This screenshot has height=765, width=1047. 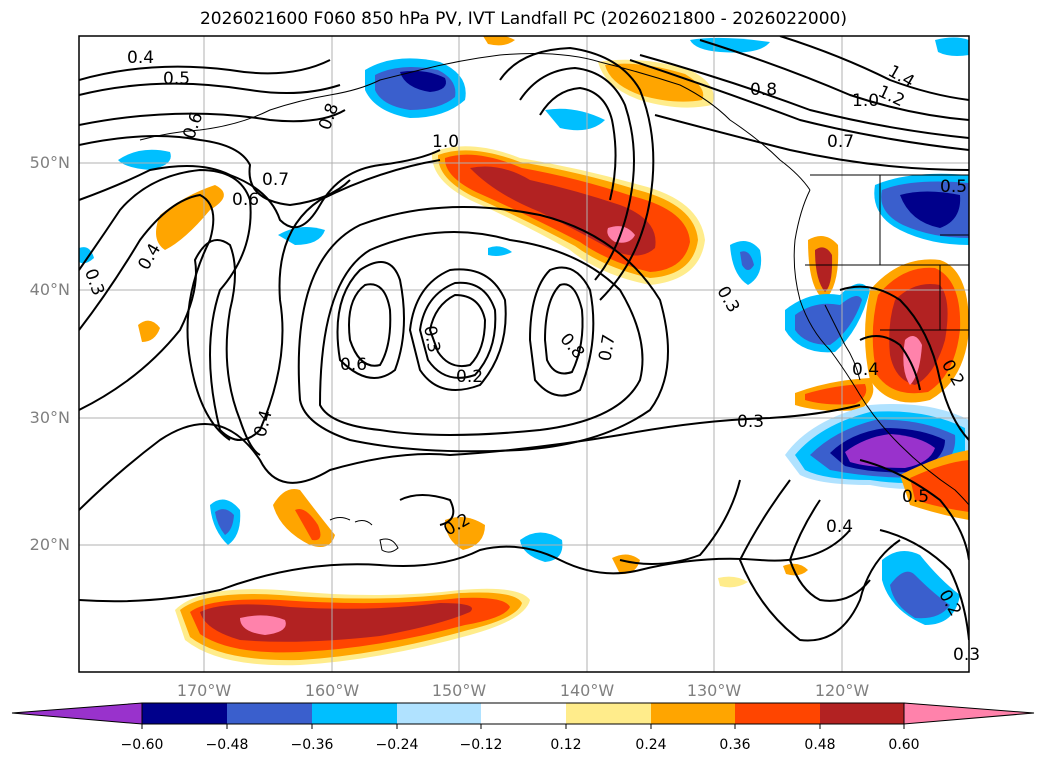 What do you see at coordinates (301, 235) in the screenshot?
I see `ivt-mid-blue` at bounding box center [301, 235].